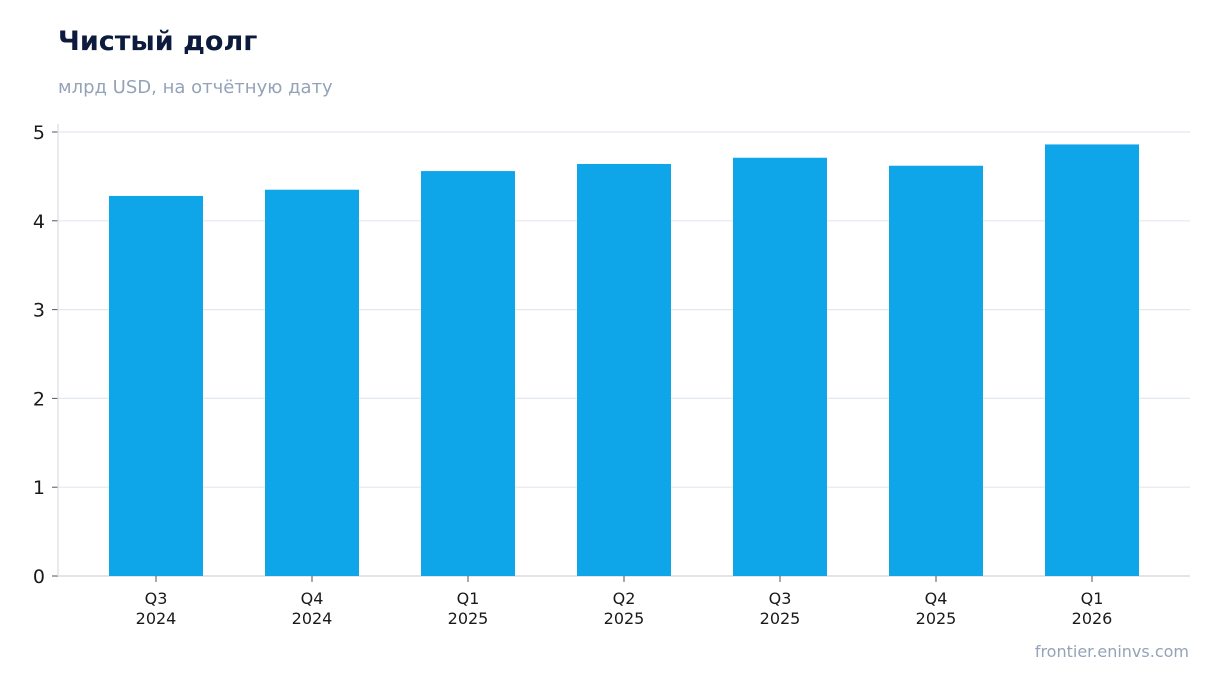 The image size is (1220, 693). What do you see at coordinates (158, 41) in the screenshot?
I see `chart-title: Чистый долг` at bounding box center [158, 41].